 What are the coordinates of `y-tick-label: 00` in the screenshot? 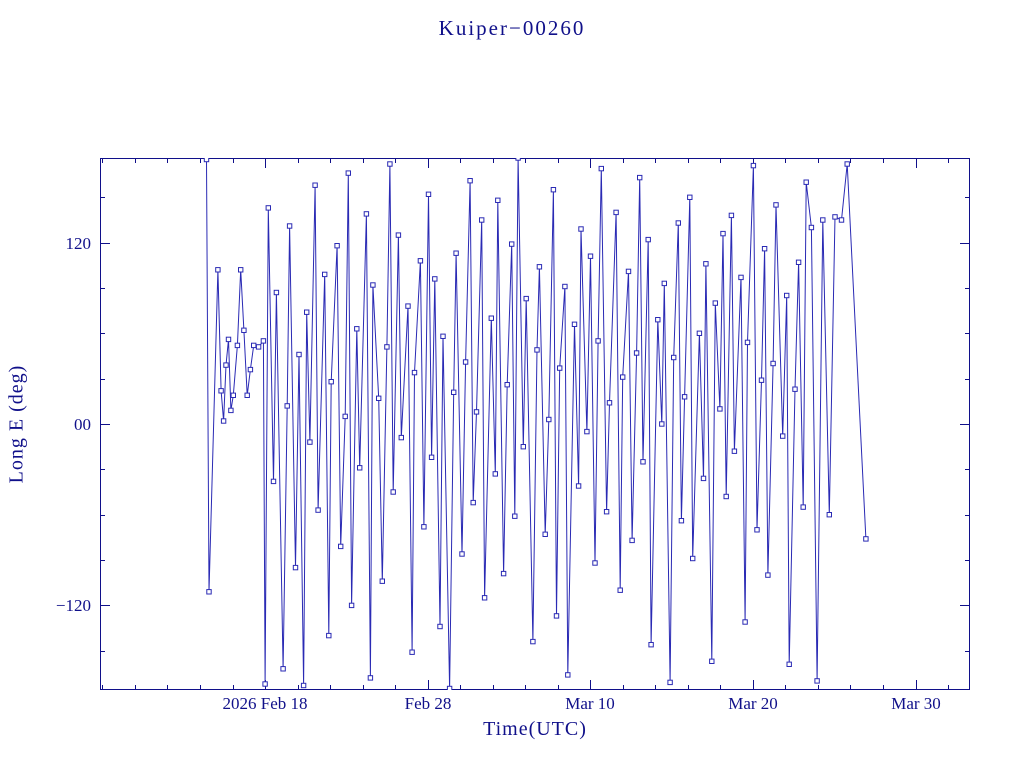 It's located at (82, 424).